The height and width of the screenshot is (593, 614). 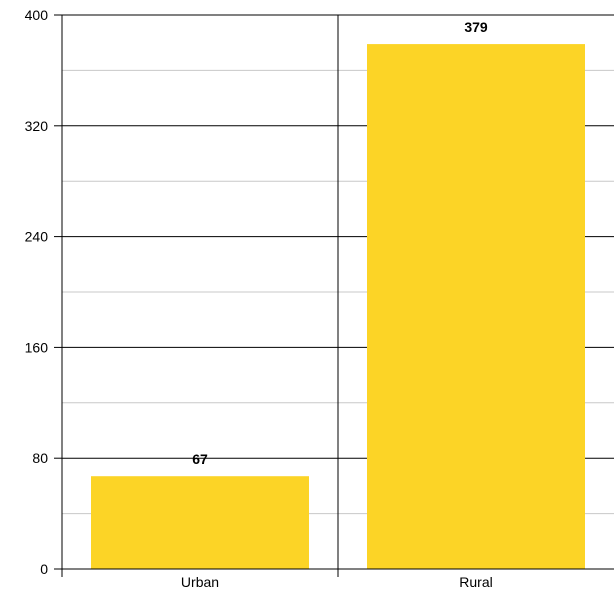 What do you see at coordinates (337, 582) in the screenshot?
I see `x-tick-labels: Urban Rural` at bounding box center [337, 582].